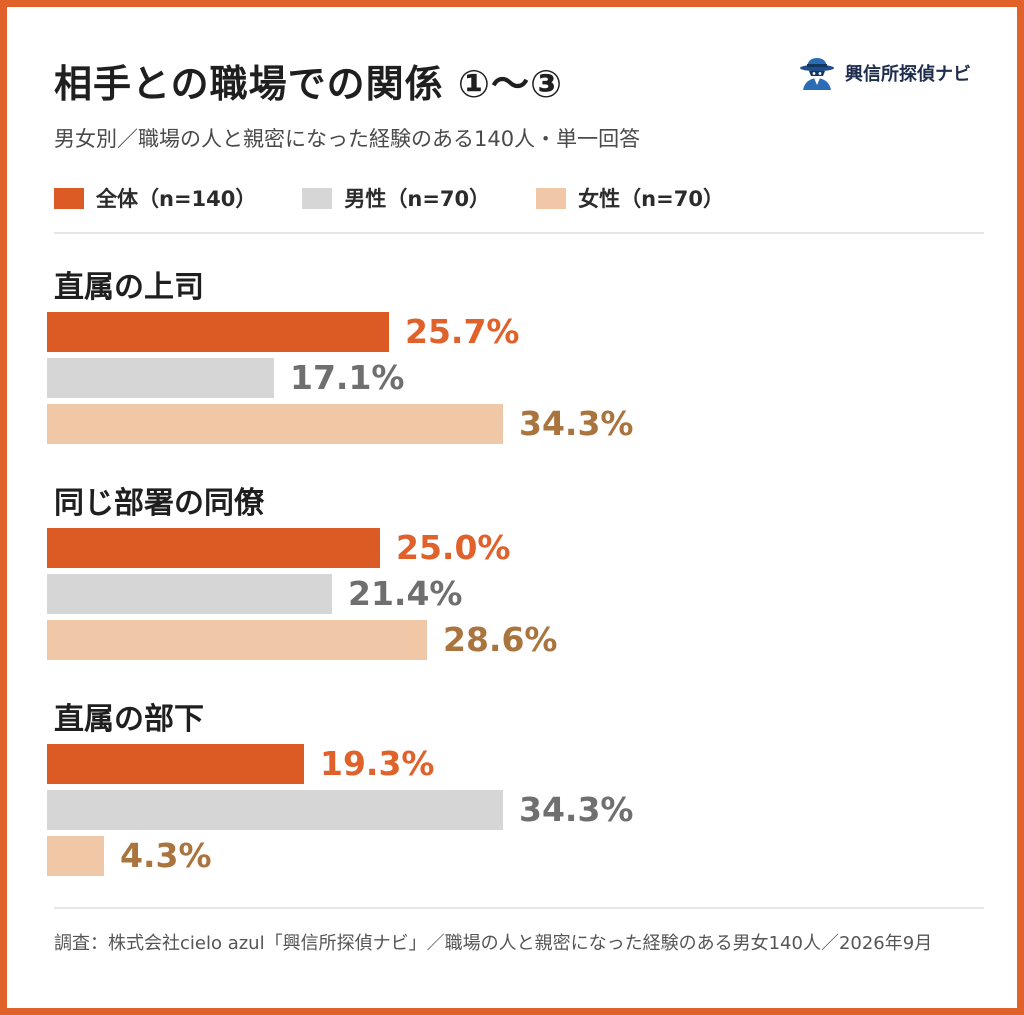  What do you see at coordinates (519, 233) in the screenshot?
I see `header-divider` at bounding box center [519, 233].